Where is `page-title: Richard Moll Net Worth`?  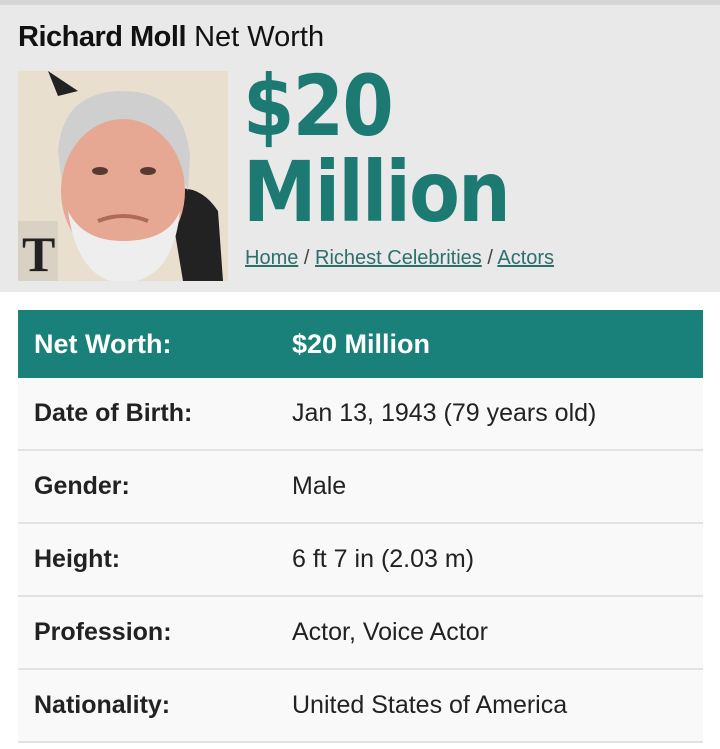
page-title: Richard Moll Net Worth is located at coordinates (171, 37).